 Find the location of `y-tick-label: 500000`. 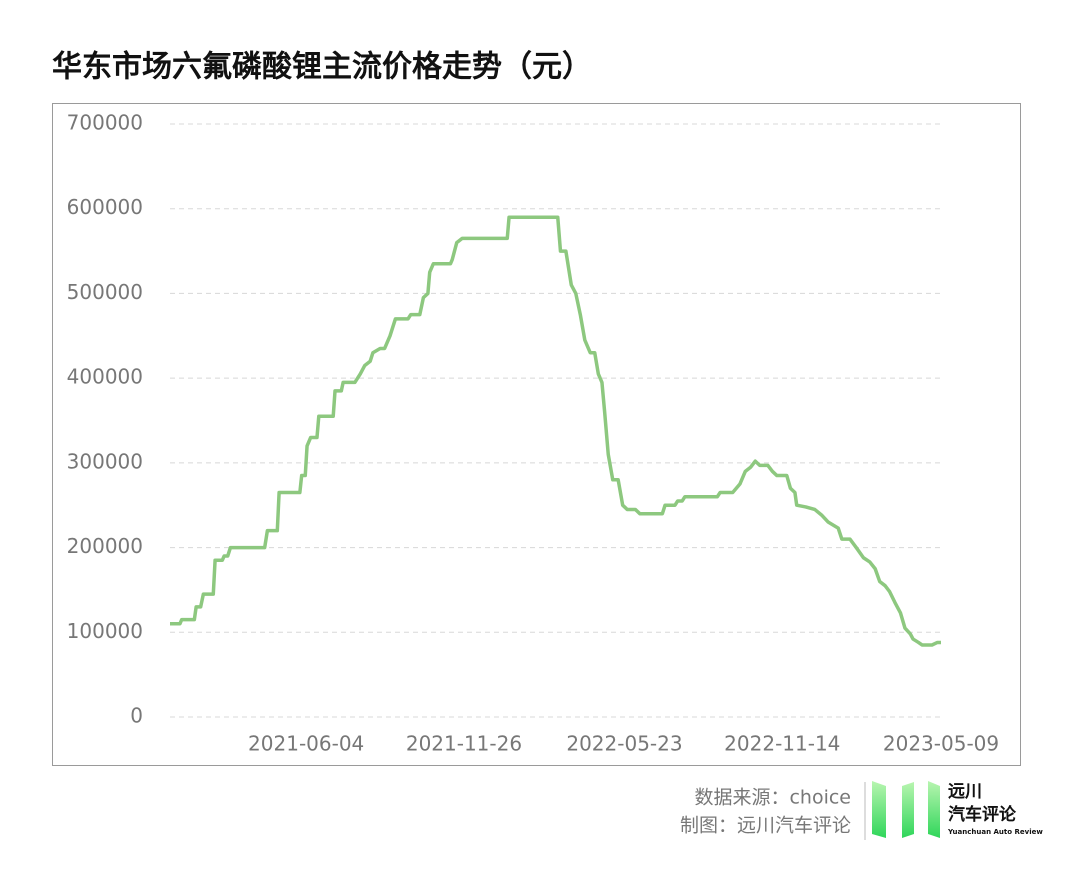

y-tick-label: 500000 is located at coordinates (105, 292).